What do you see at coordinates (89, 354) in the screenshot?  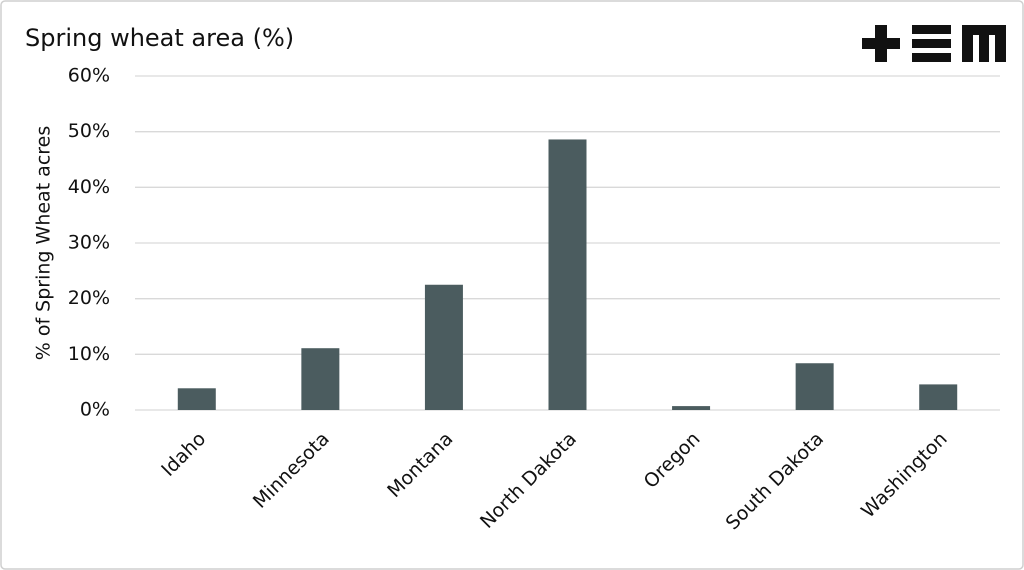 I see `y-tick-label: 10%` at bounding box center [89, 354].